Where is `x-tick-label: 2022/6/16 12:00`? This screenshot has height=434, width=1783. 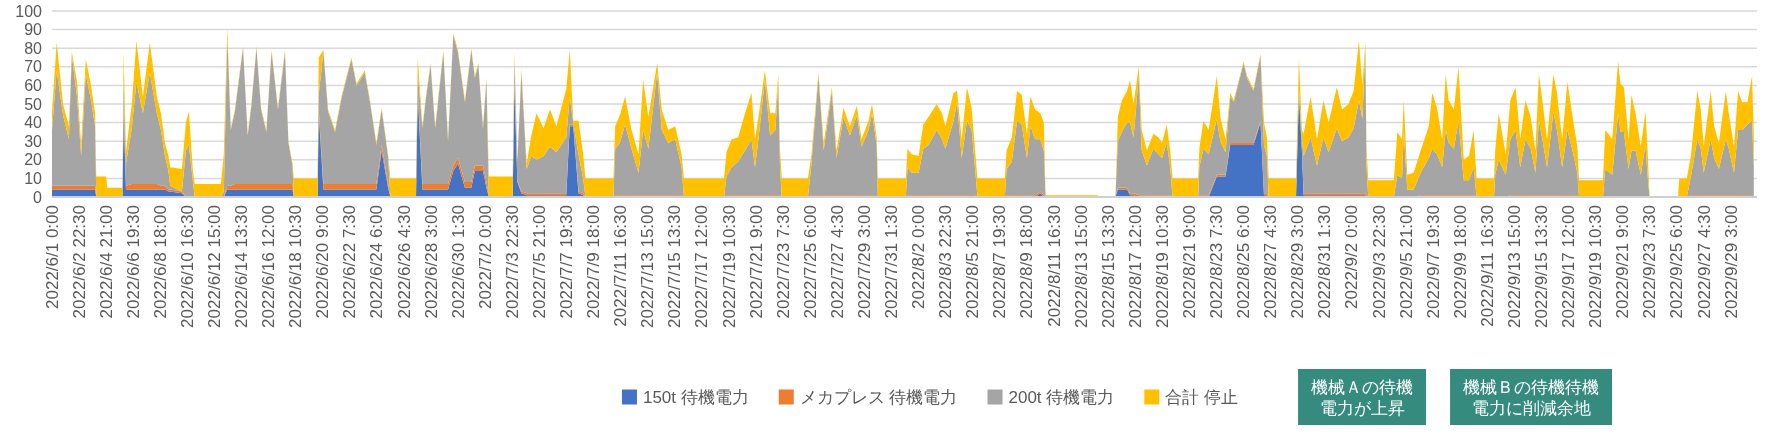 x-tick-label: 2022/6/16 12:00 is located at coordinates (269, 266).